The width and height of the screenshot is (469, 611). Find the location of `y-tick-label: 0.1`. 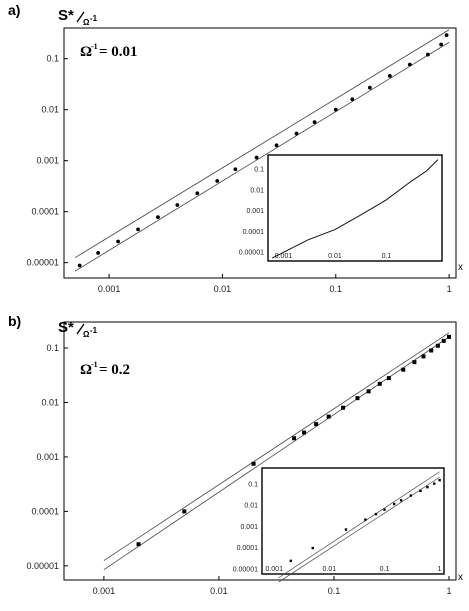

y-tick-label: 0.1 is located at coordinates (52, 59).